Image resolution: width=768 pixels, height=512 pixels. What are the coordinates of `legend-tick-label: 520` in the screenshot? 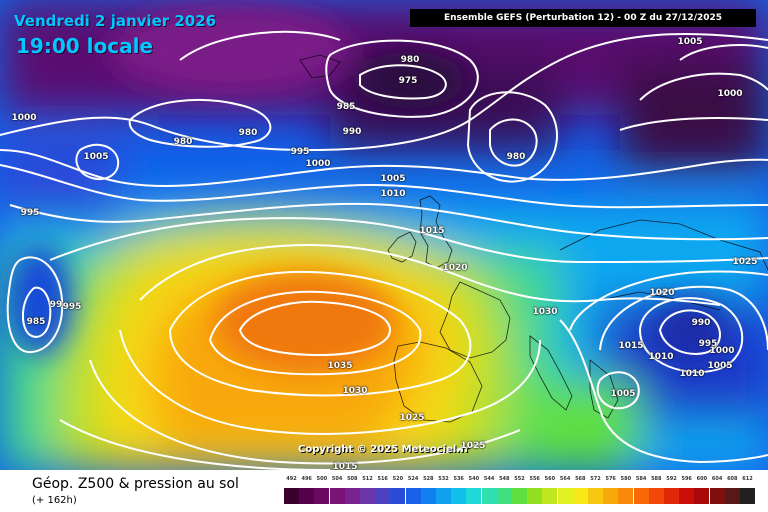 It's located at (398, 479).